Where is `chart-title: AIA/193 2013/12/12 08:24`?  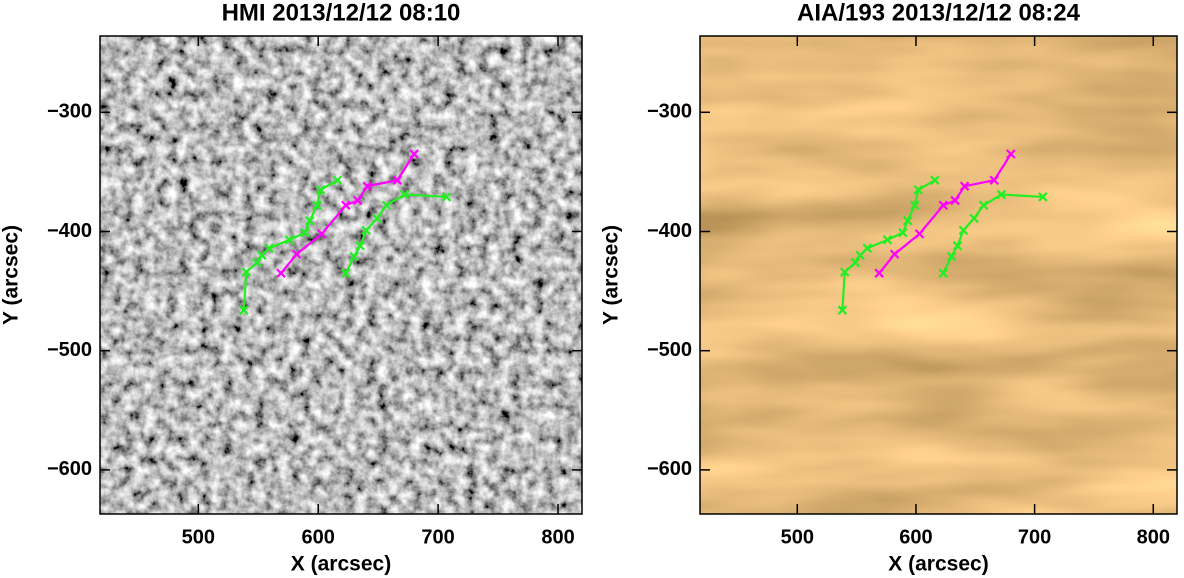
chart-title: AIA/193 2013/12/12 08:24 is located at coordinates (939, 13).